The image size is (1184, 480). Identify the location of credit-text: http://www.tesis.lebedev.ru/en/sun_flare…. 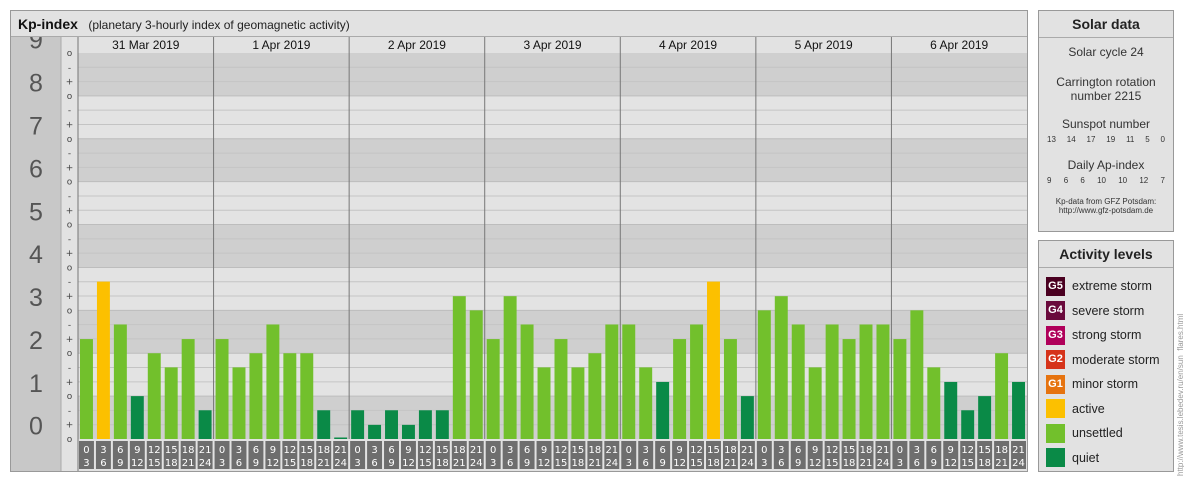
(1180, 394).